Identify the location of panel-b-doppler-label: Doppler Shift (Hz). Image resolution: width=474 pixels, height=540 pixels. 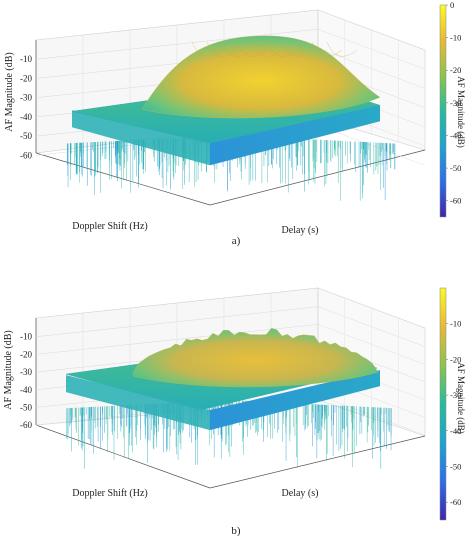
(110, 493).